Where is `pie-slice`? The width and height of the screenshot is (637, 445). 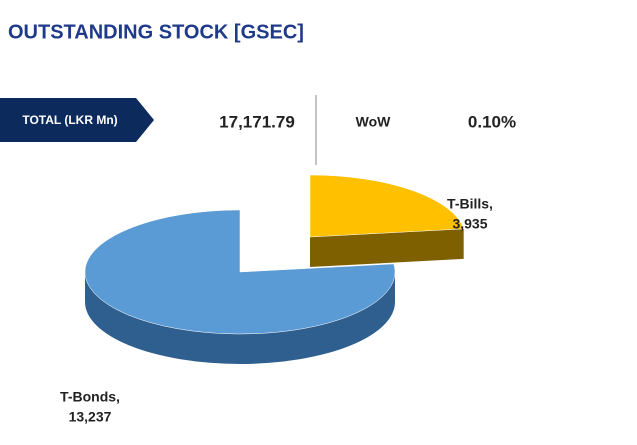
pie-slice is located at coordinates (387, 220).